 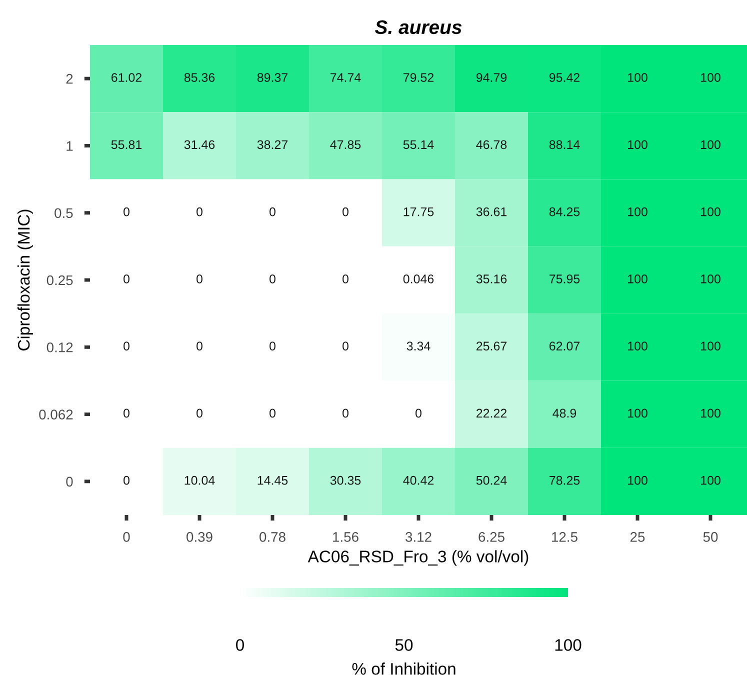 What do you see at coordinates (564, 145) in the screenshot?
I see `data-label: 88.14` at bounding box center [564, 145].